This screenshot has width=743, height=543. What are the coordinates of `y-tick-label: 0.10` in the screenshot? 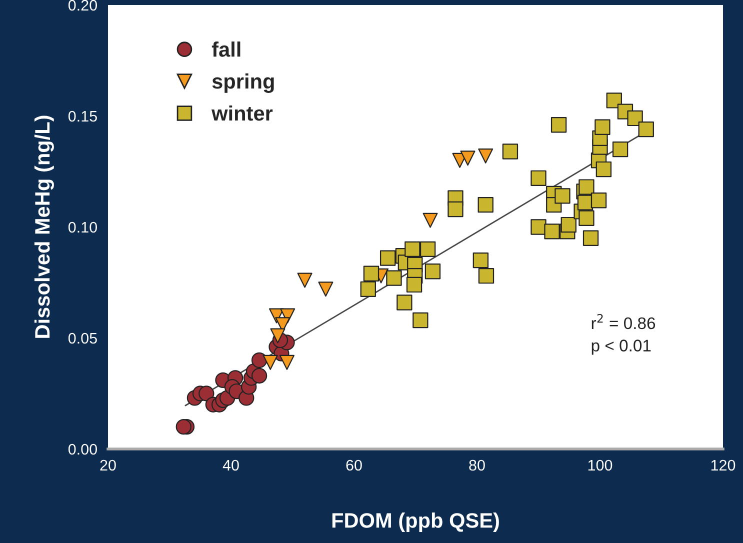 It's located at (82, 227).